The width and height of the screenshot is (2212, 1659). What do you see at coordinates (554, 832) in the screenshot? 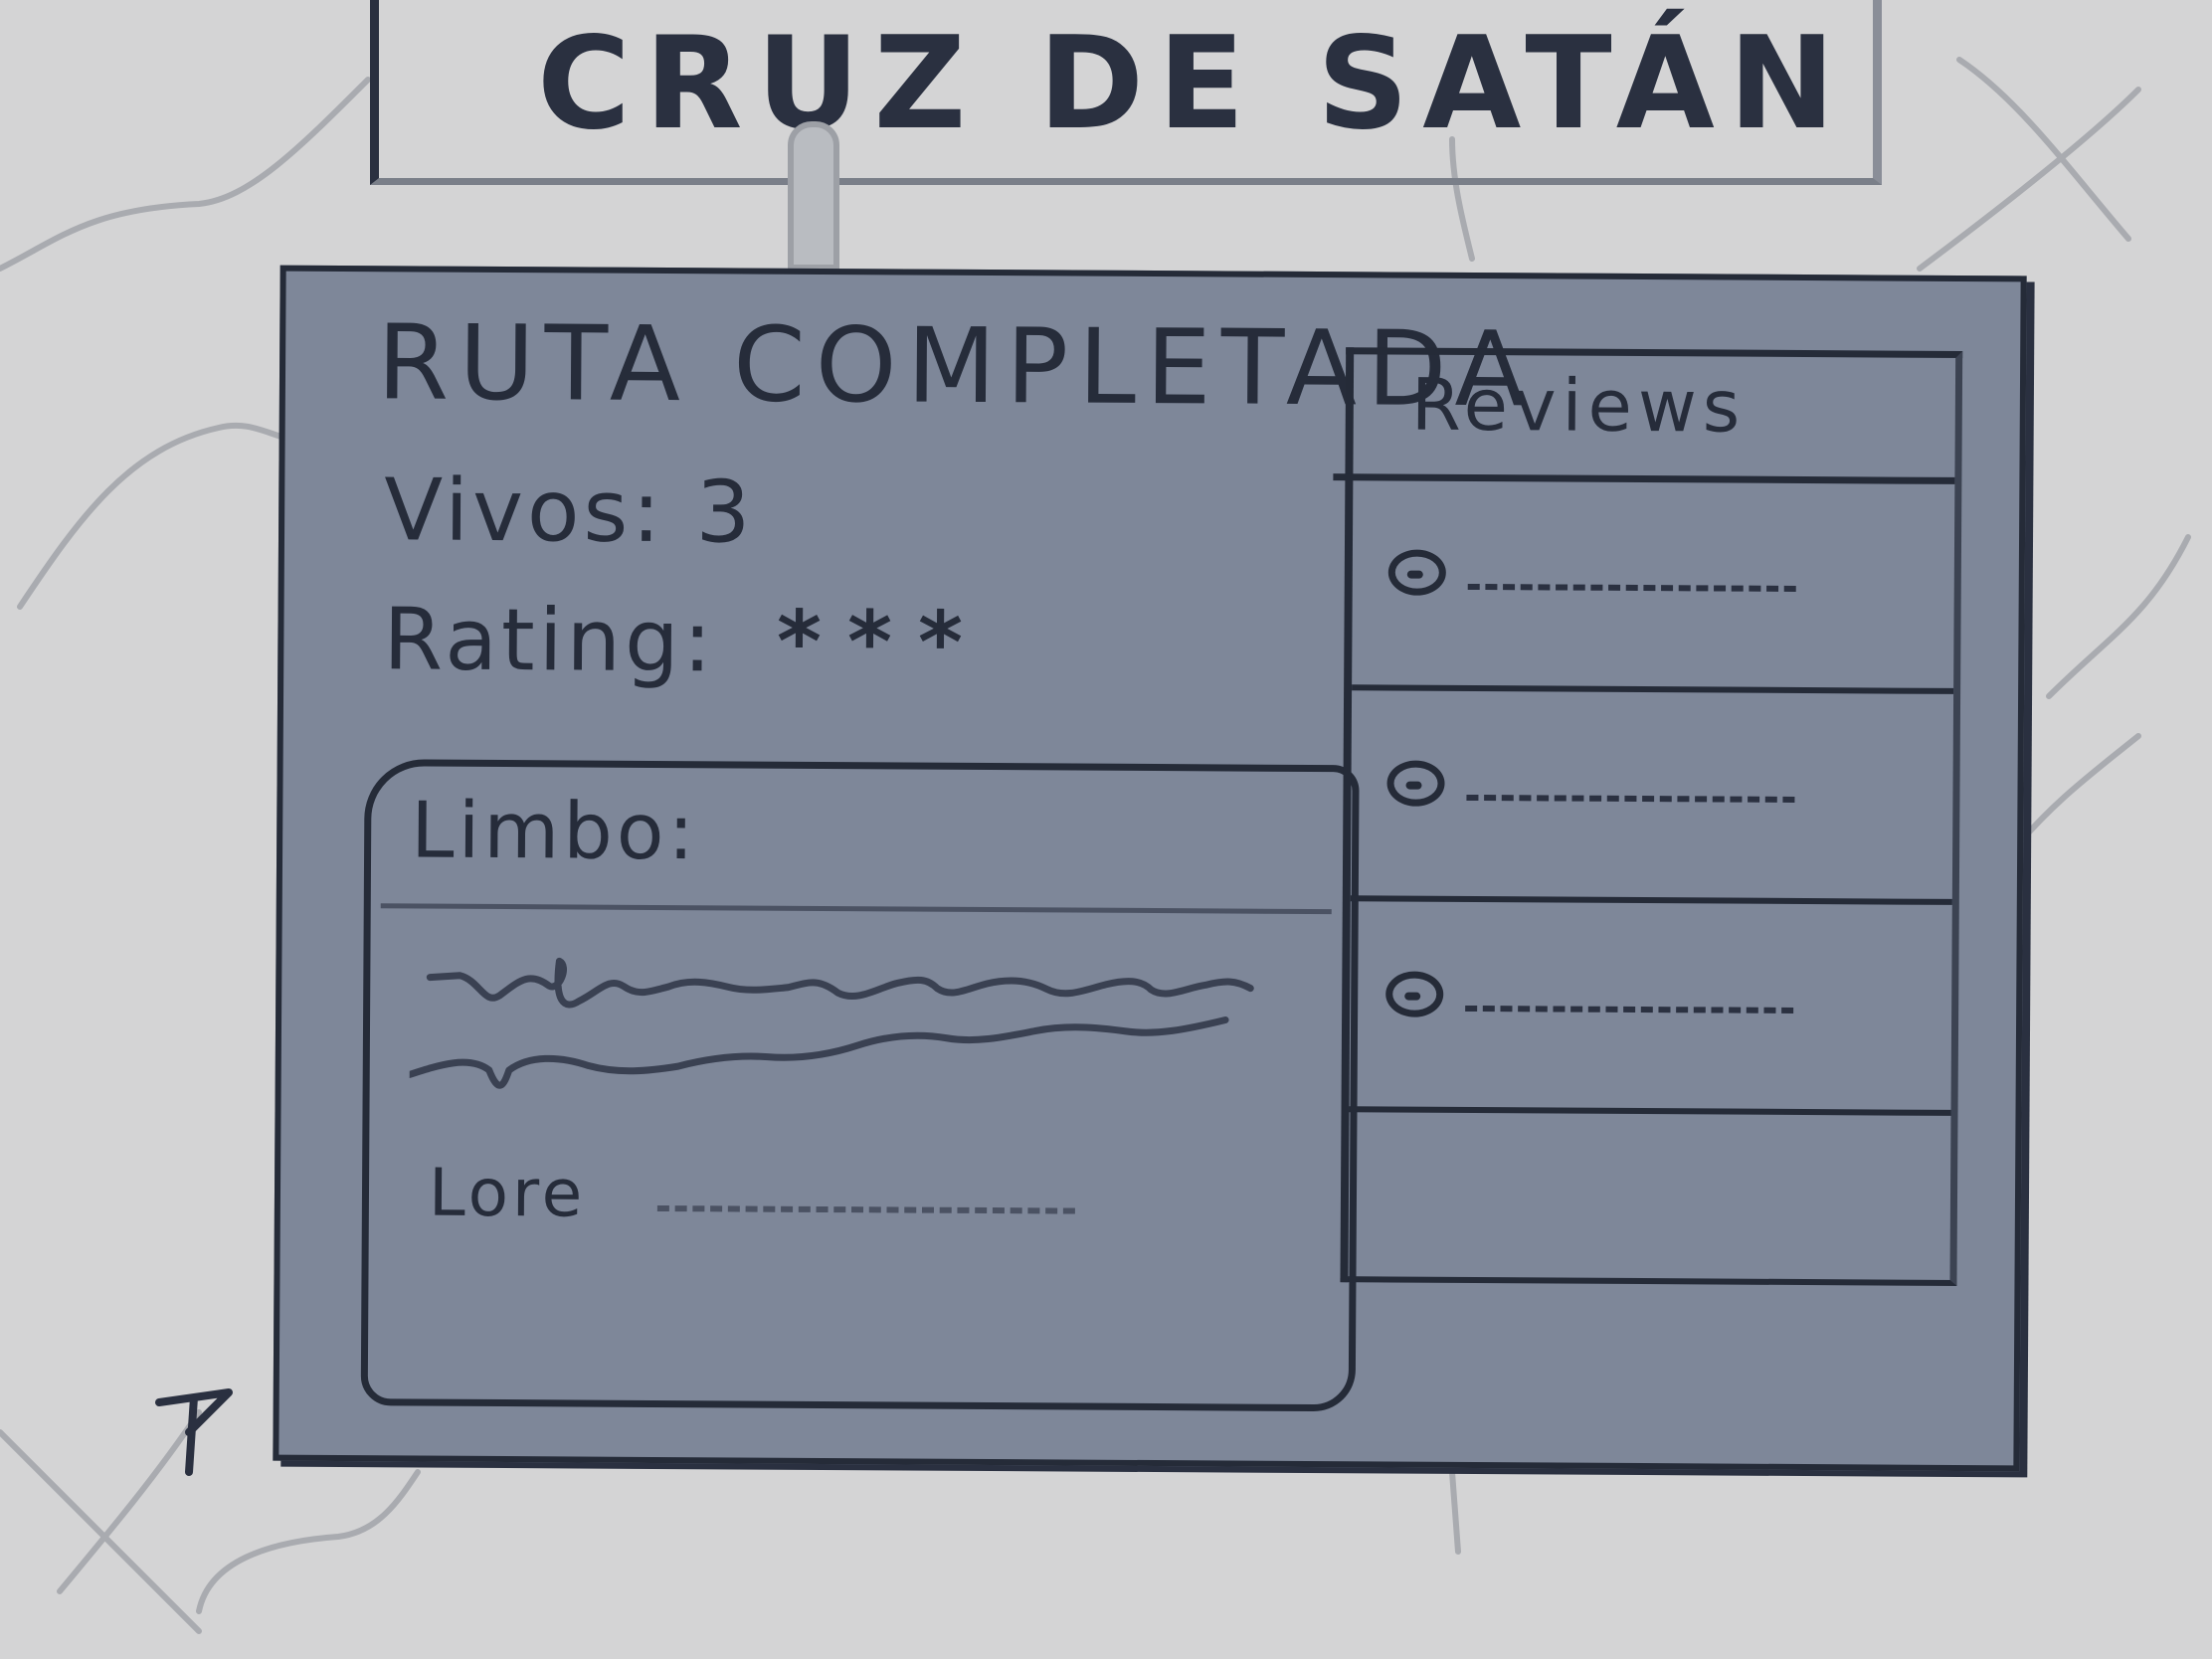
I see `limbo-title: Limbo:` at bounding box center [554, 832].